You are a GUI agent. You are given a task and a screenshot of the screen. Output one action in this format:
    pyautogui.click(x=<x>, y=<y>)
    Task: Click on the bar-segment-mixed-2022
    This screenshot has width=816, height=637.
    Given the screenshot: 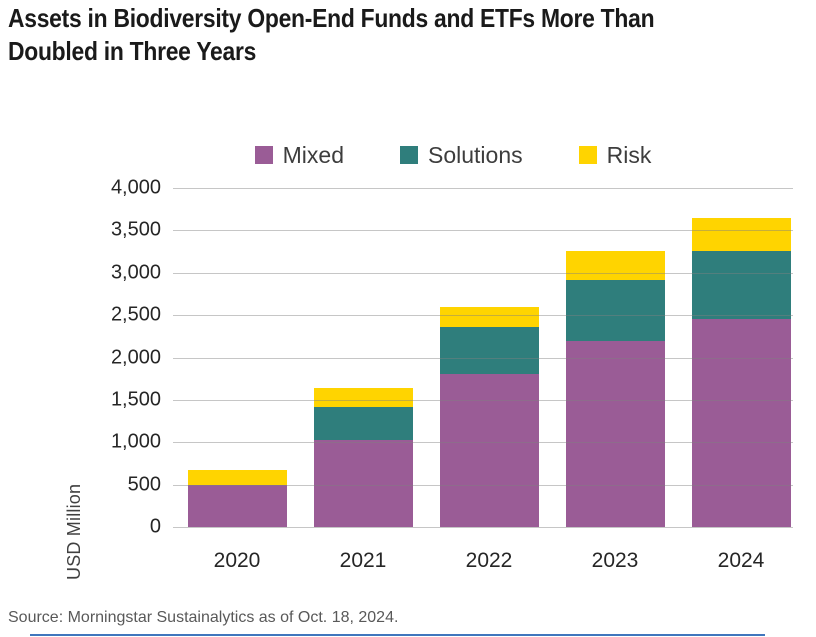 What is the action you would take?
    pyautogui.click(x=489, y=450)
    